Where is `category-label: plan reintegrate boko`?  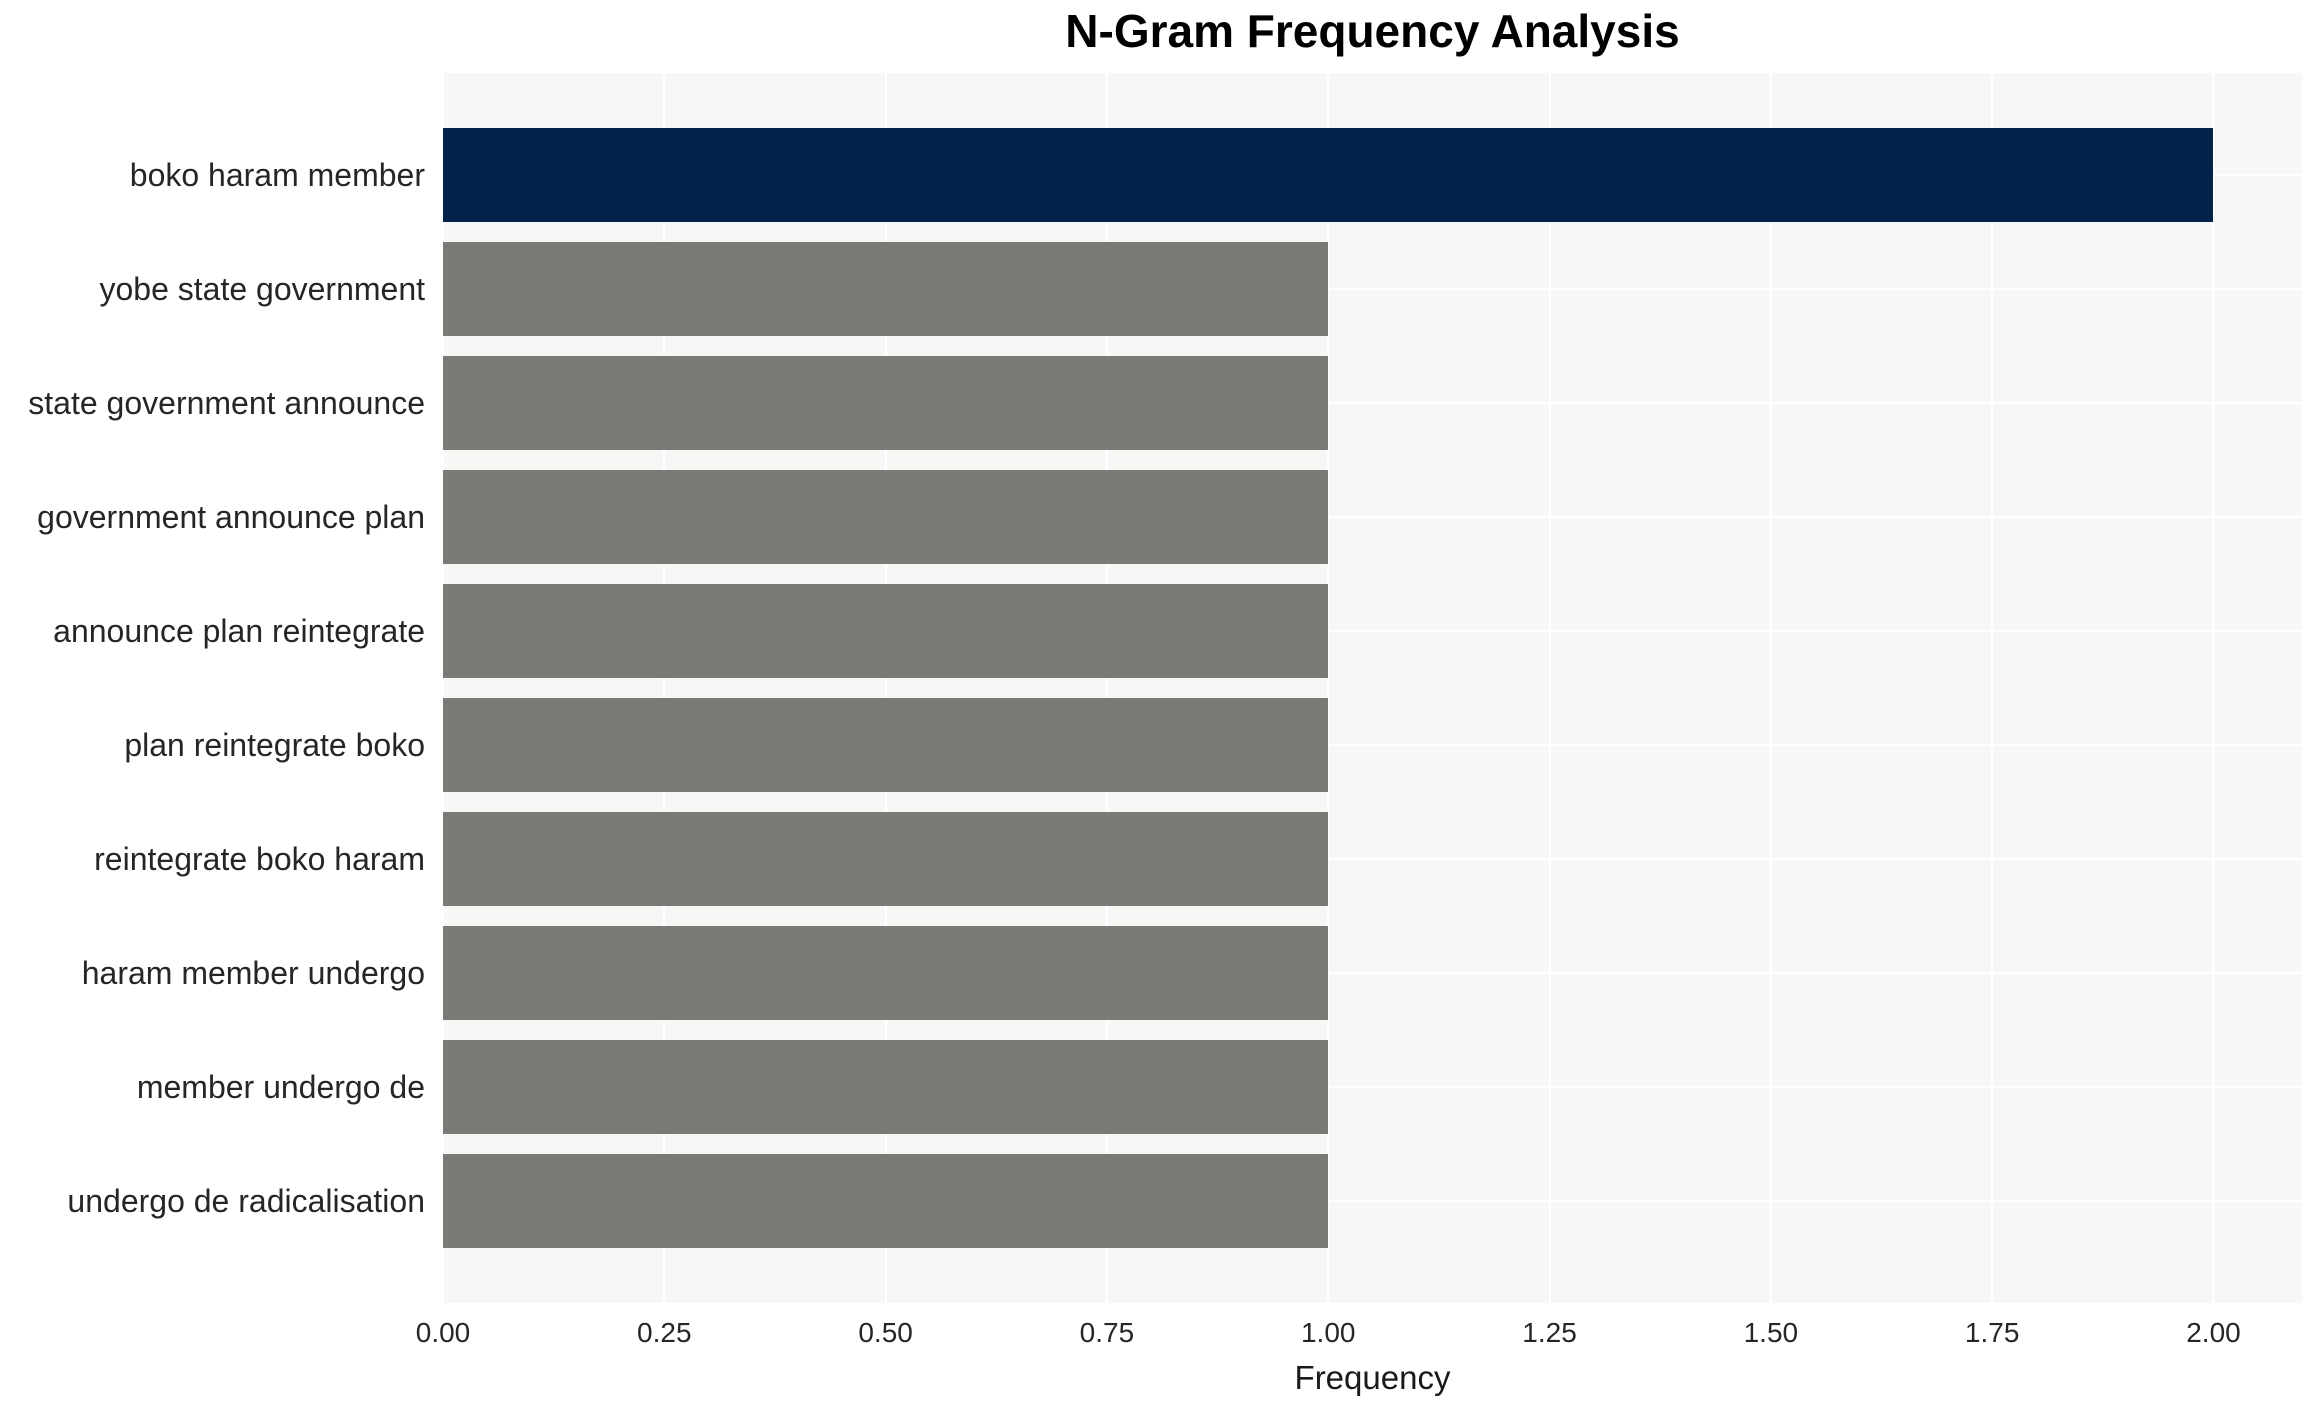 category-label: plan reintegrate boko is located at coordinates (274, 745).